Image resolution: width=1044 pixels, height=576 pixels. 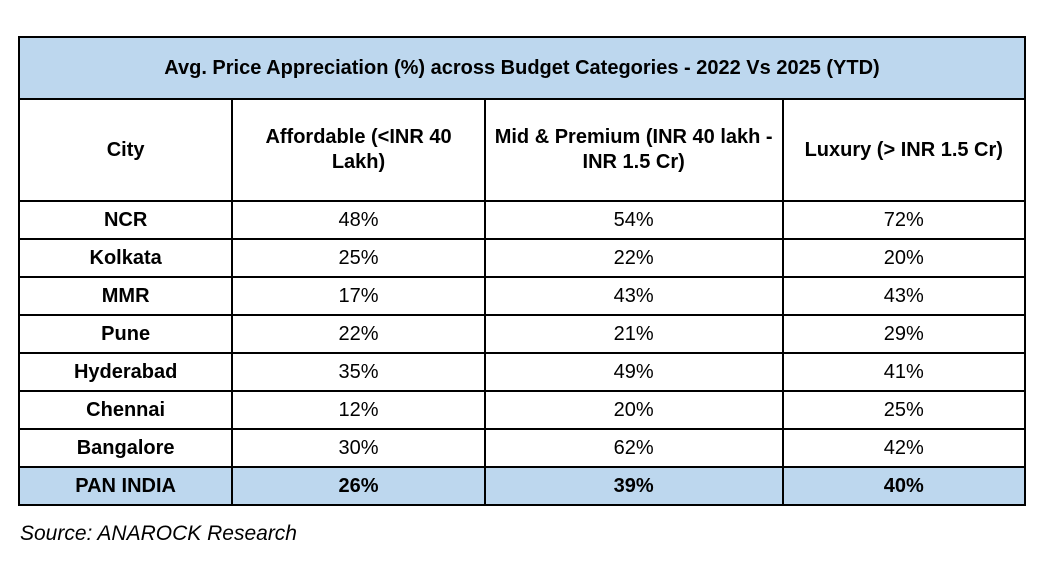 What do you see at coordinates (904, 448) in the screenshot?
I see `value-luxury: 42%` at bounding box center [904, 448].